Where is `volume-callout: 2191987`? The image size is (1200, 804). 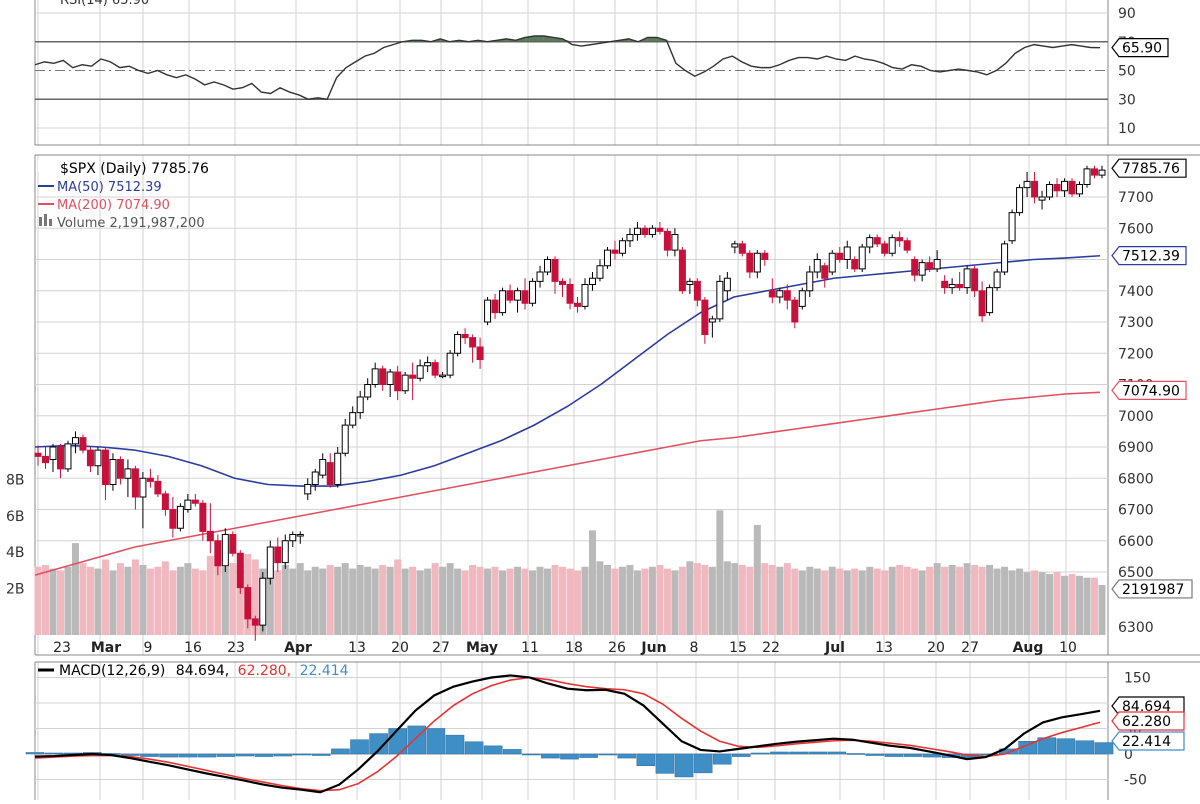 volume-callout: 2191987 is located at coordinates (1152, 589).